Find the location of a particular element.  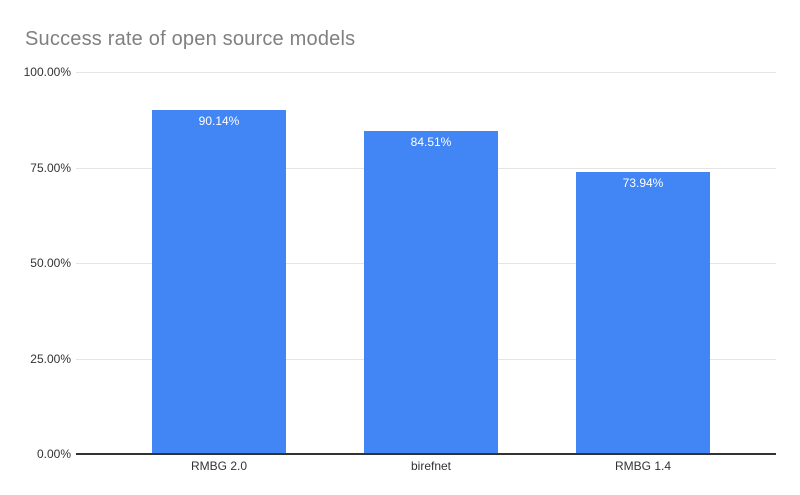

bar: 73.94% is located at coordinates (643, 312).